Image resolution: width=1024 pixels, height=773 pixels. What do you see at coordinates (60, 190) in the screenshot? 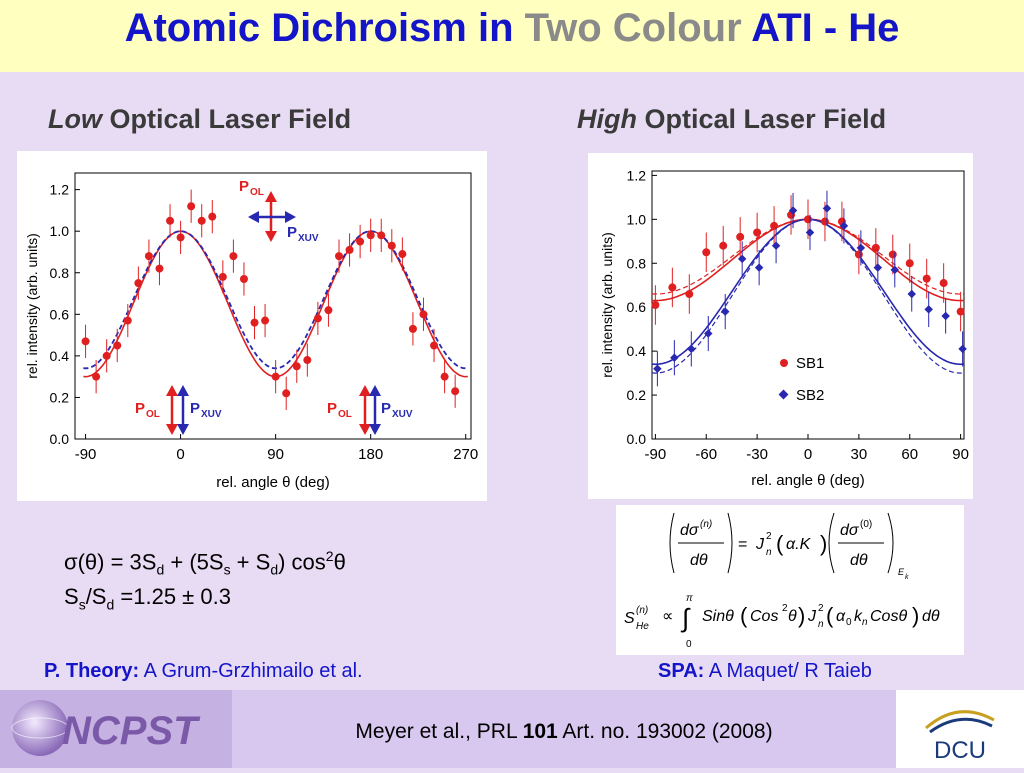
I see `y-tick-label: 1.2` at bounding box center [60, 190].